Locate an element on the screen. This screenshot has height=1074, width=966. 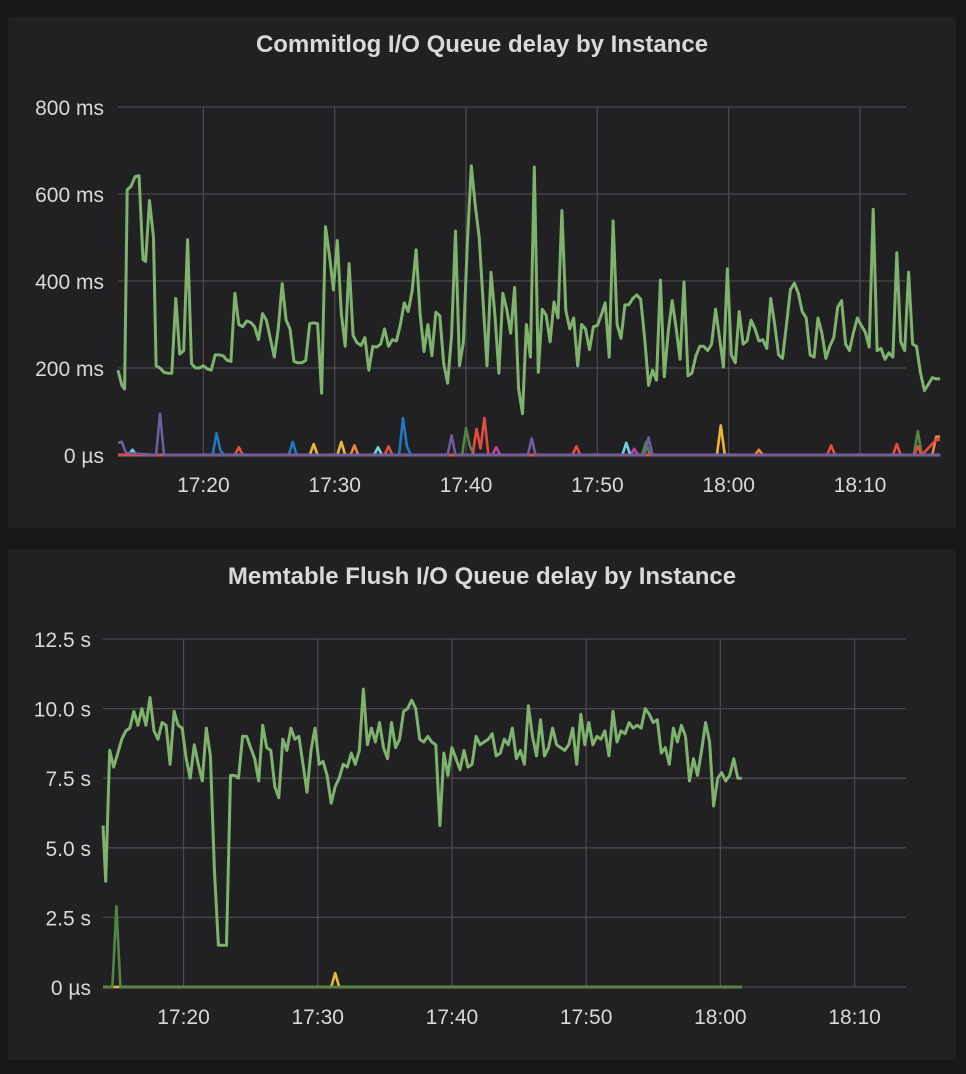
y-tick-label: 400 ms is located at coordinates (69, 282).